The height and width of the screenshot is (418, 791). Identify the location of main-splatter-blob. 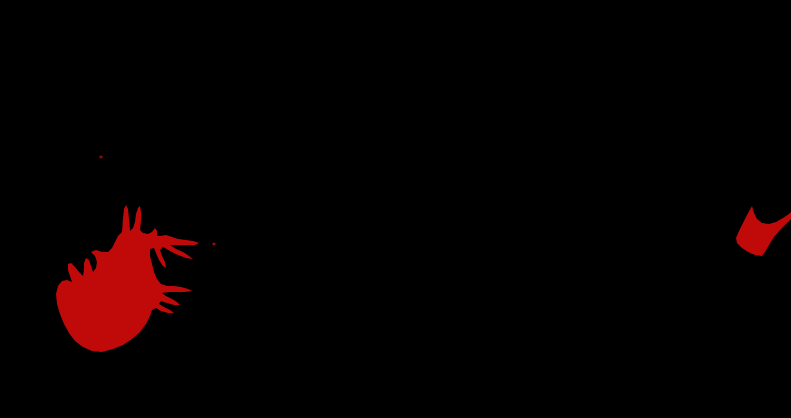
(127, 278).